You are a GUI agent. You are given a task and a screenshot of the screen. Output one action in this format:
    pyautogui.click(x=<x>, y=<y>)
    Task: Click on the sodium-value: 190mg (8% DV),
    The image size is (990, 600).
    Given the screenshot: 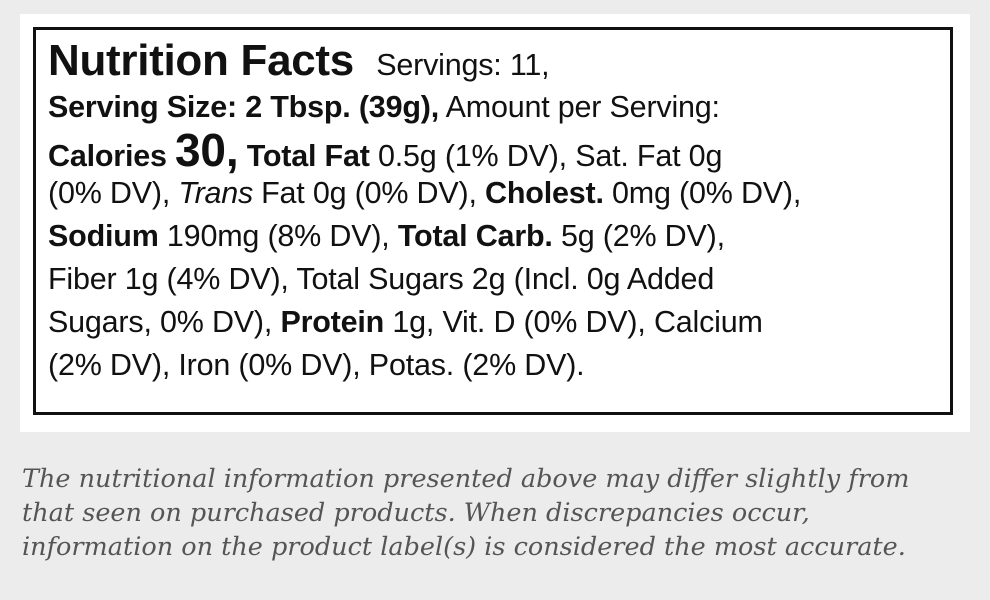 What is the action you would take?
    pyautogui.click(x=278, y=236)
    